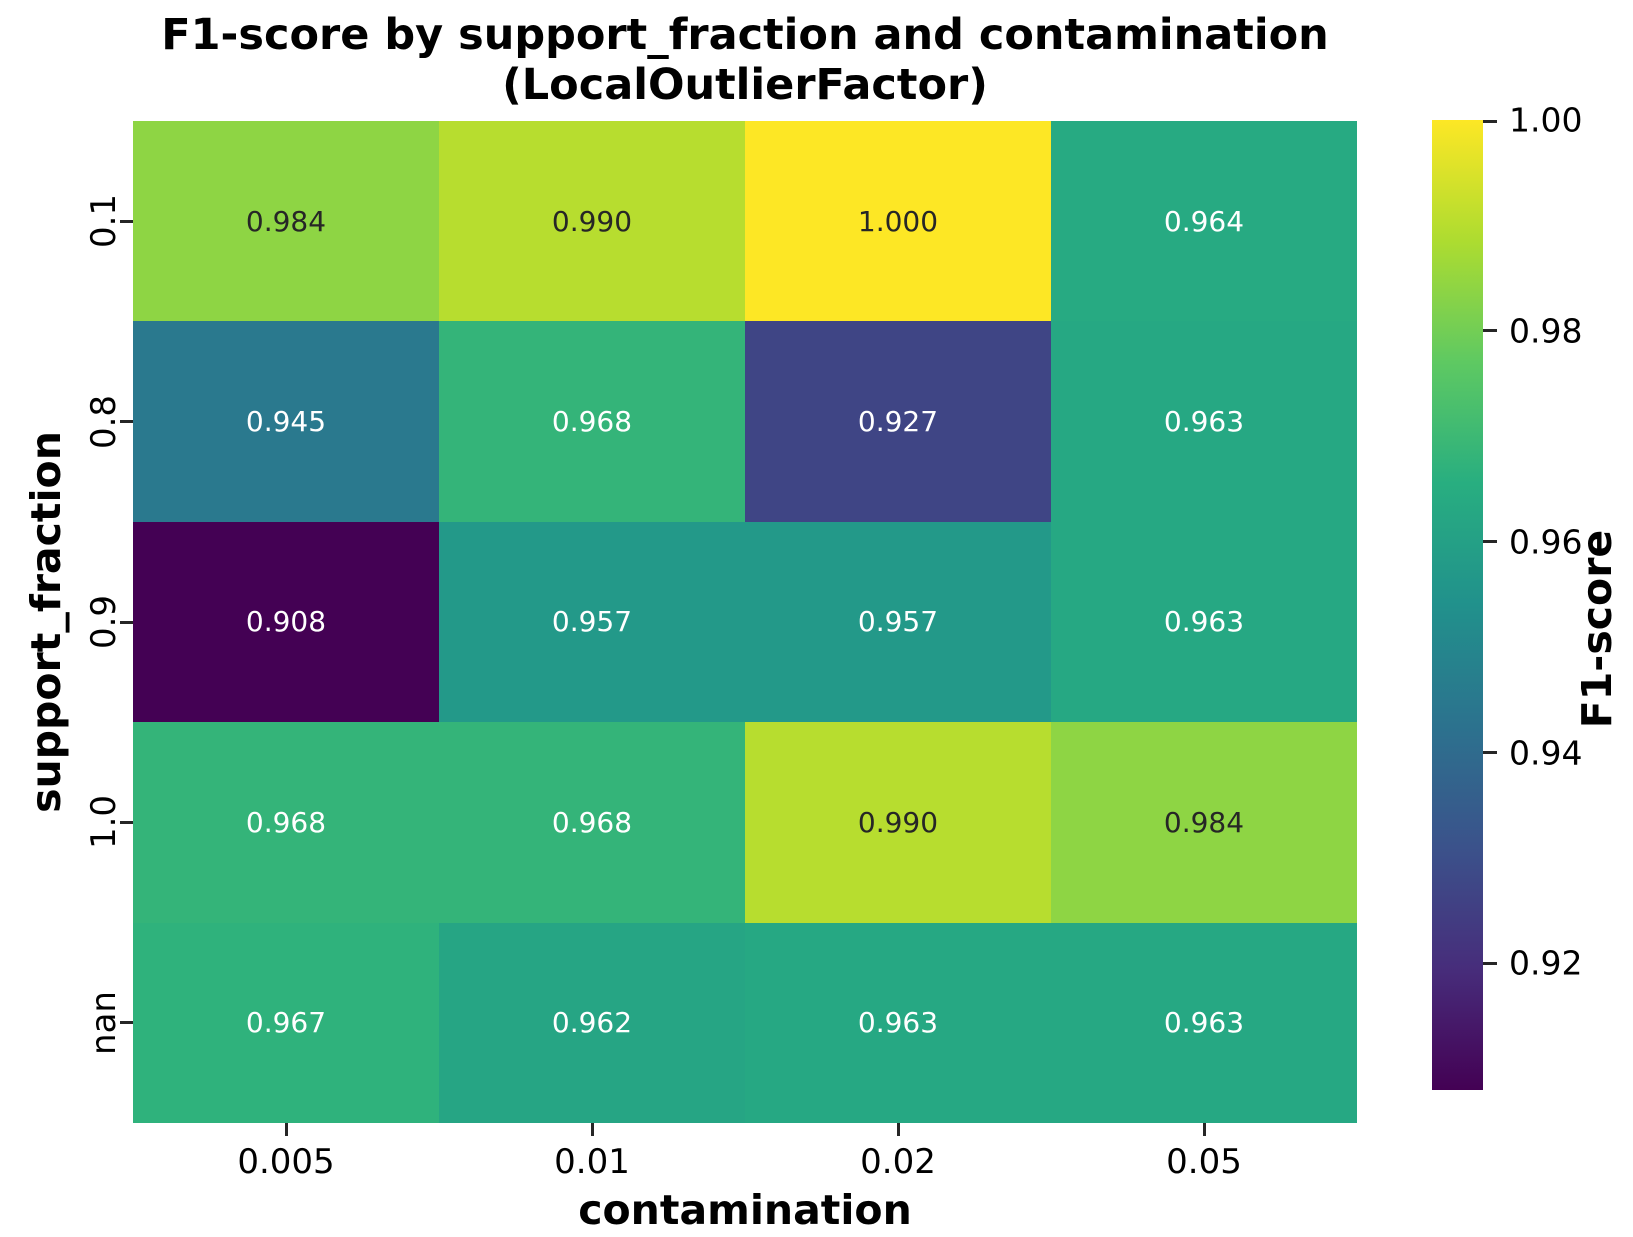 This screenshot has width=1633, height=1237. I want to click on colorbar-gradient, so click(1457, 605).